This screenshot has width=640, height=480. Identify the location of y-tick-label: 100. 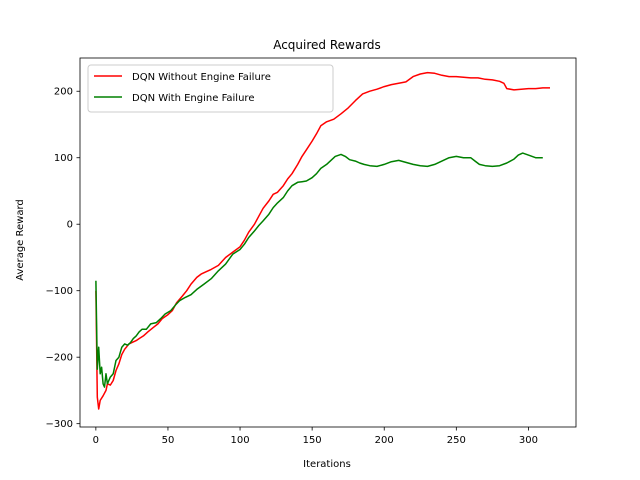
(63, 158).